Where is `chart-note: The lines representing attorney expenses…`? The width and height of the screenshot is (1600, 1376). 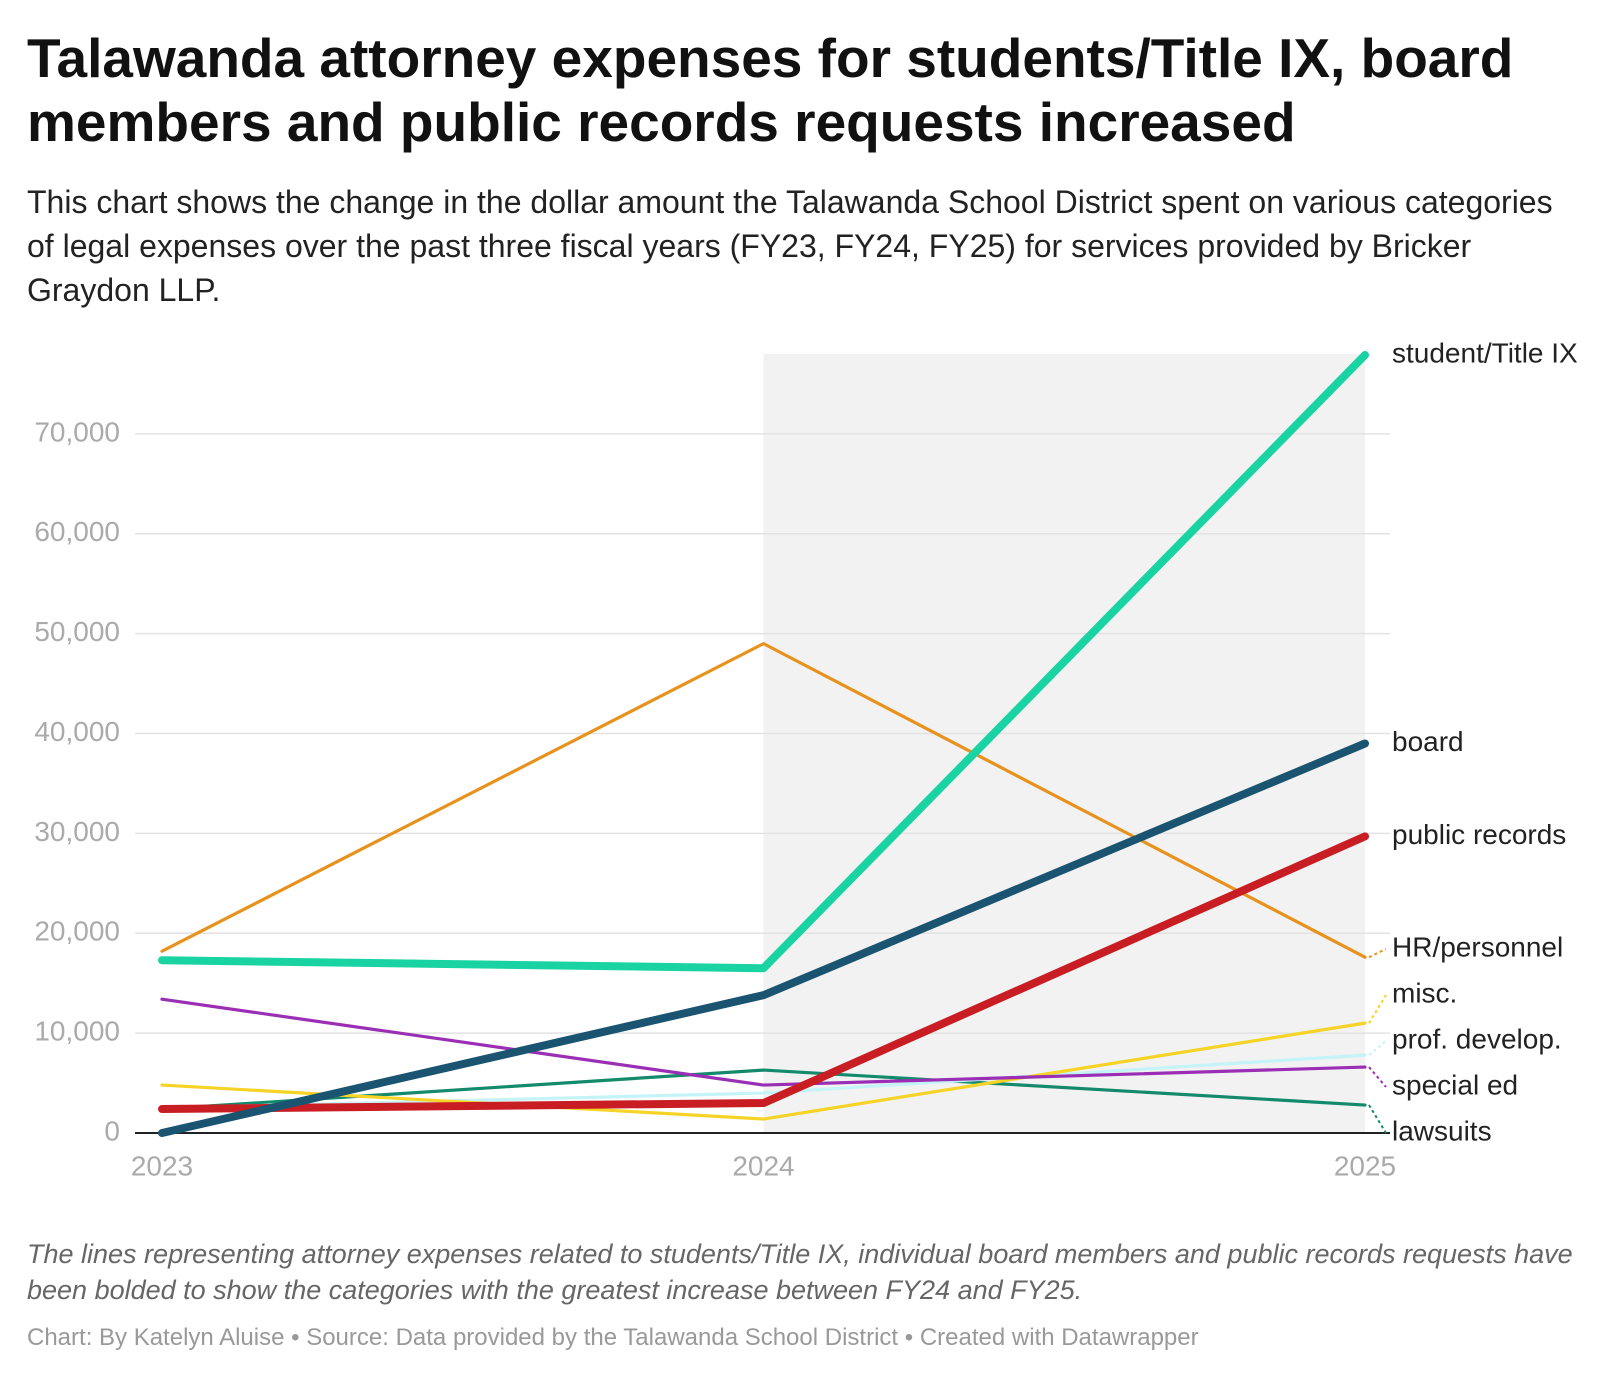
chart-note: The lines representing attorney expenses… is located at coordinates (800, 1272).